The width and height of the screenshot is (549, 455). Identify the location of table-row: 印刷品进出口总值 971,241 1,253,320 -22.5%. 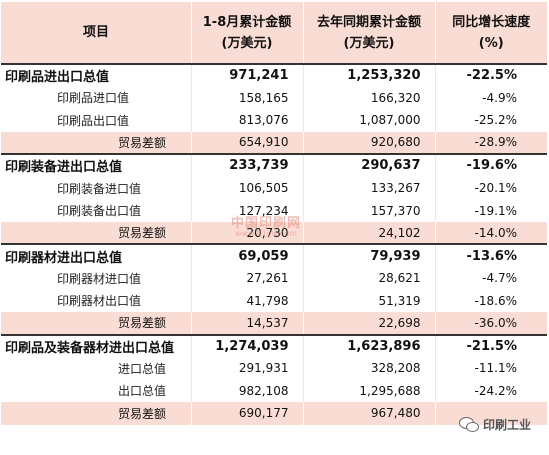
(274, 75).